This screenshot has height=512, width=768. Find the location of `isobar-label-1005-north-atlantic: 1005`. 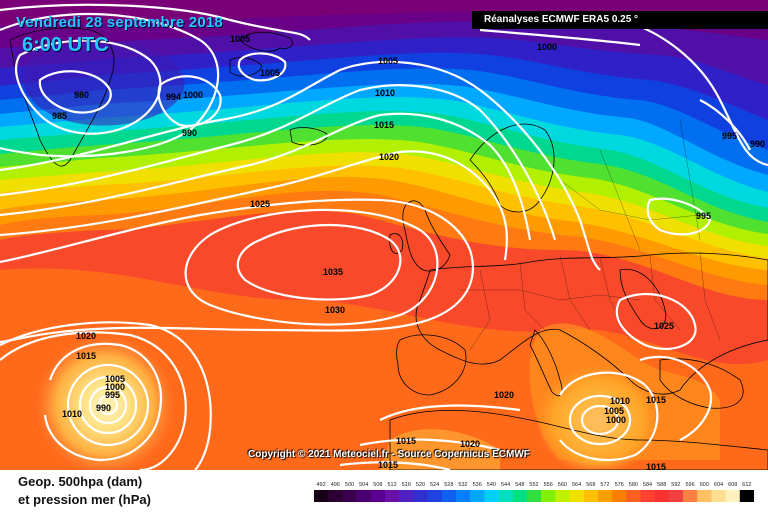

isobar-label-1005-north-atlantic: 1005 is located at coordinates (240, 39).